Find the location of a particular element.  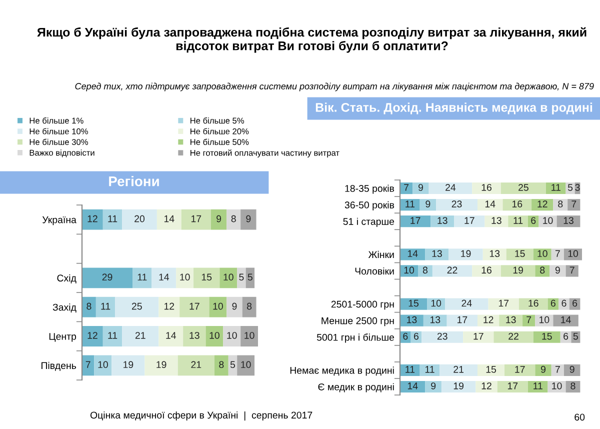

y-tick-label: Південь is located at coordinates (59, 366).